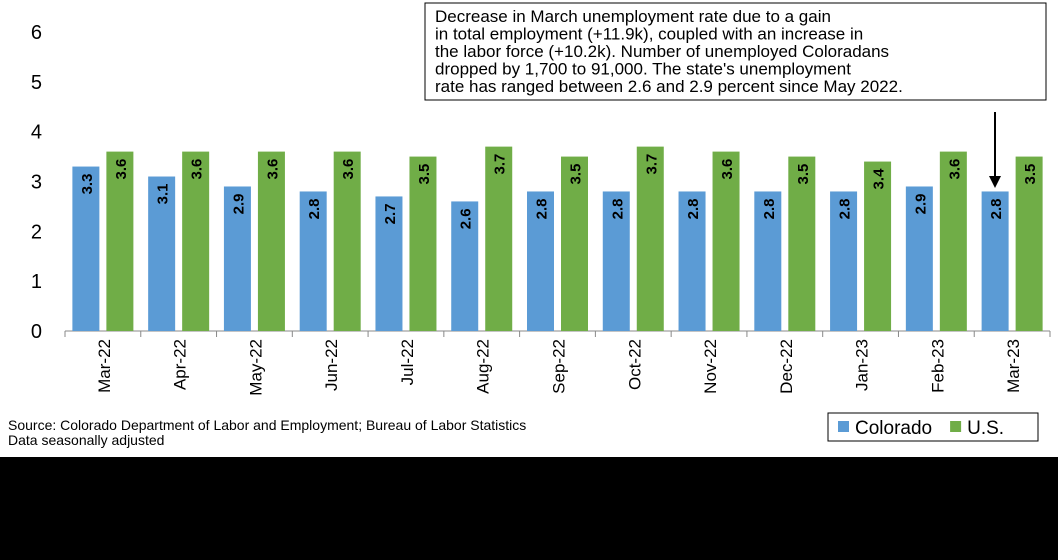 Image resolution: width=1058 pixels, height=560 pixels. I want to click on data-label: 3.3, so click(87, 184).